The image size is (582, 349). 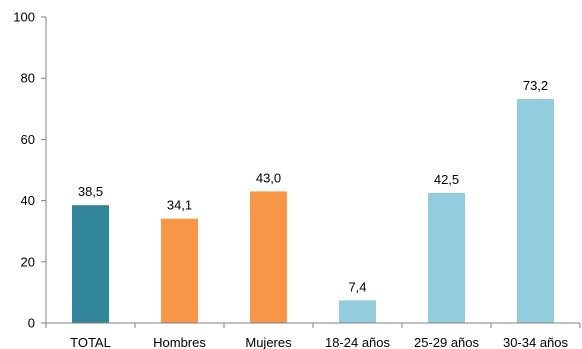 I want to click on data-label: 43,0, so click(x=268, y=177).